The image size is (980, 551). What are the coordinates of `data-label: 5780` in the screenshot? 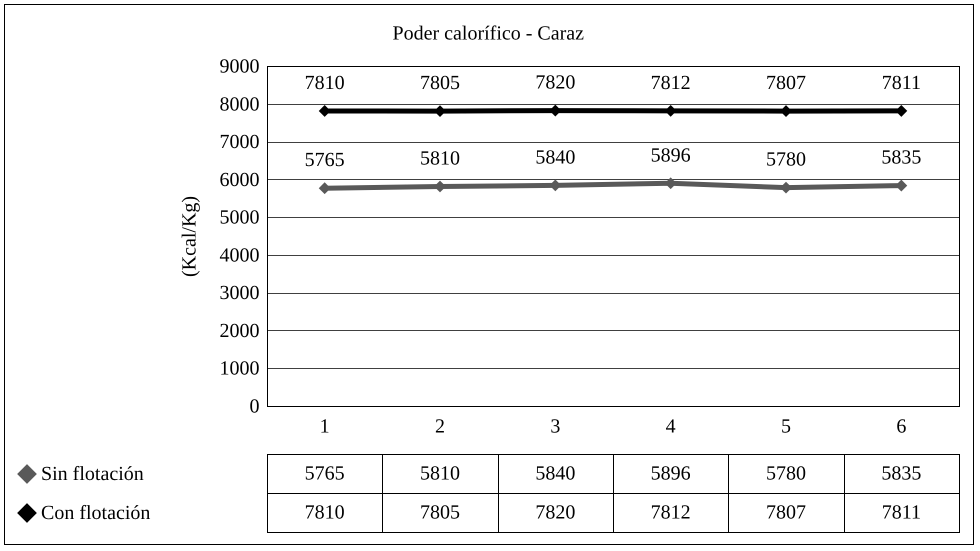 It's located at (786, 473).